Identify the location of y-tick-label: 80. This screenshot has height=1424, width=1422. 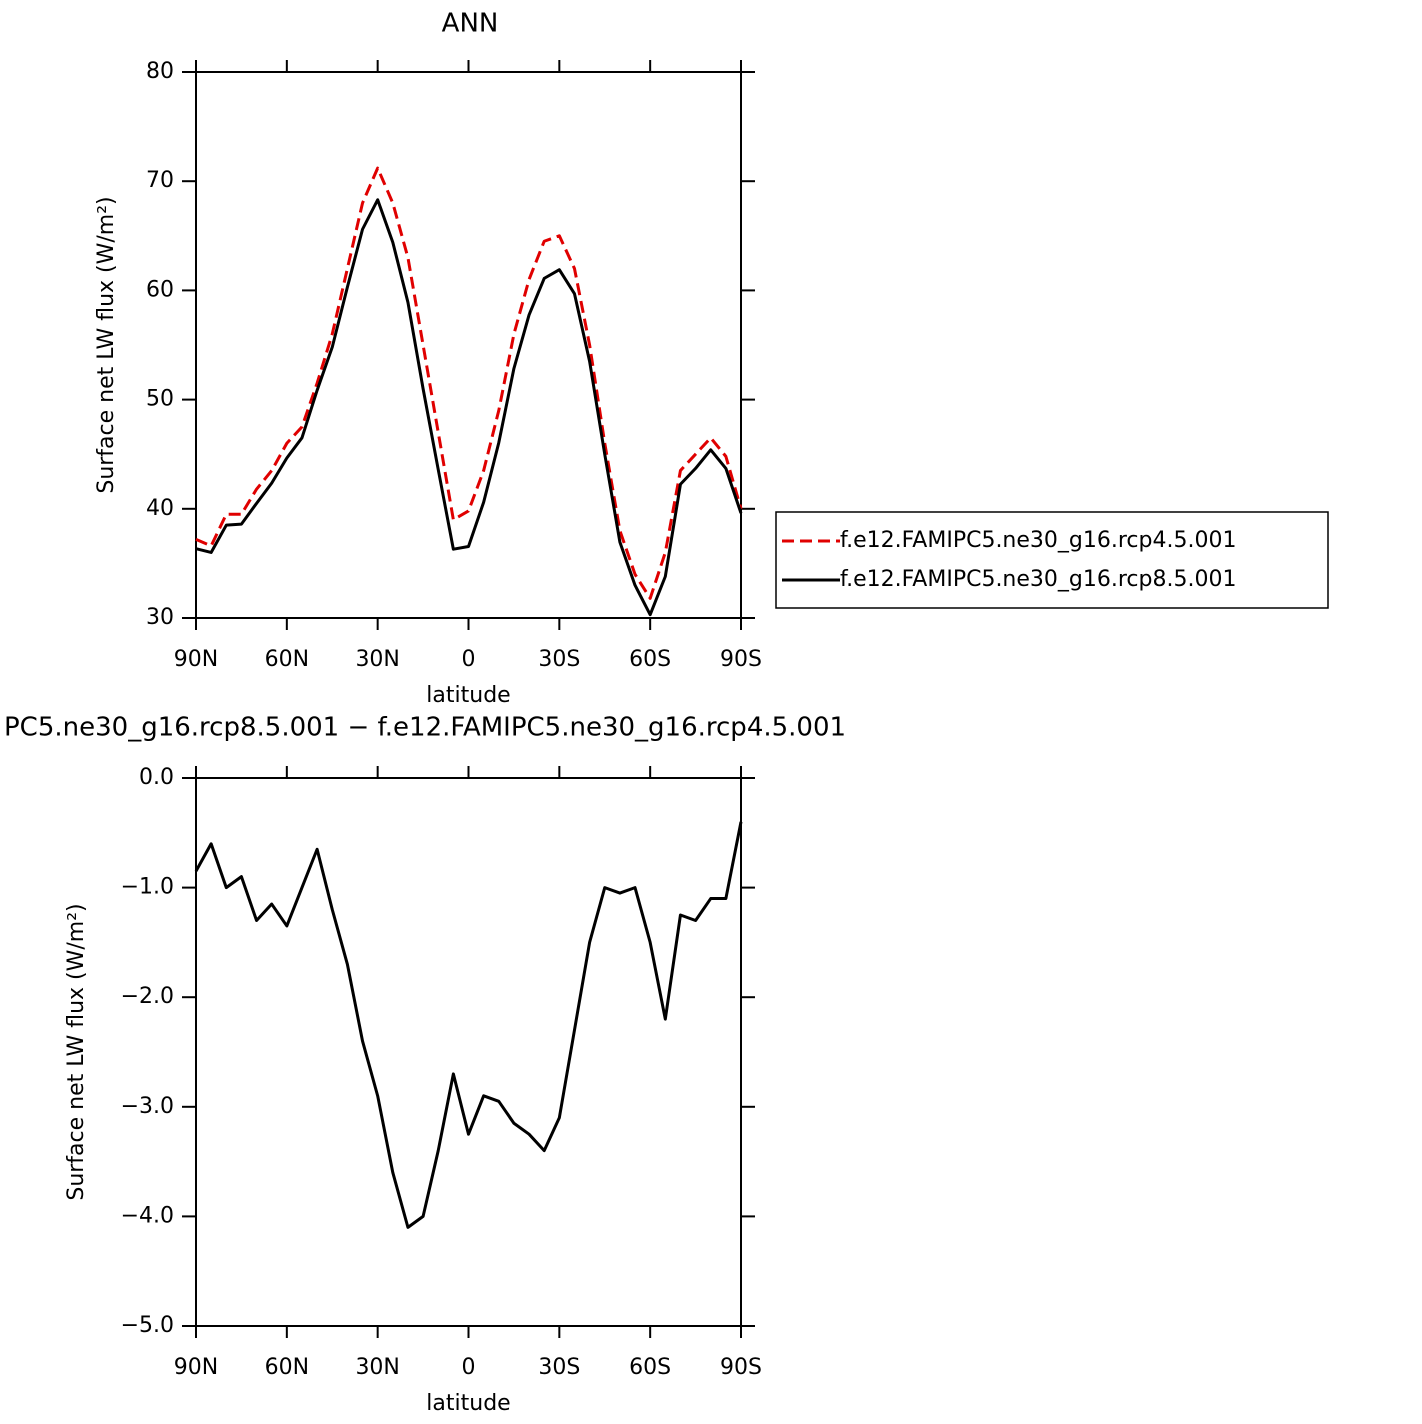
(160, 71).